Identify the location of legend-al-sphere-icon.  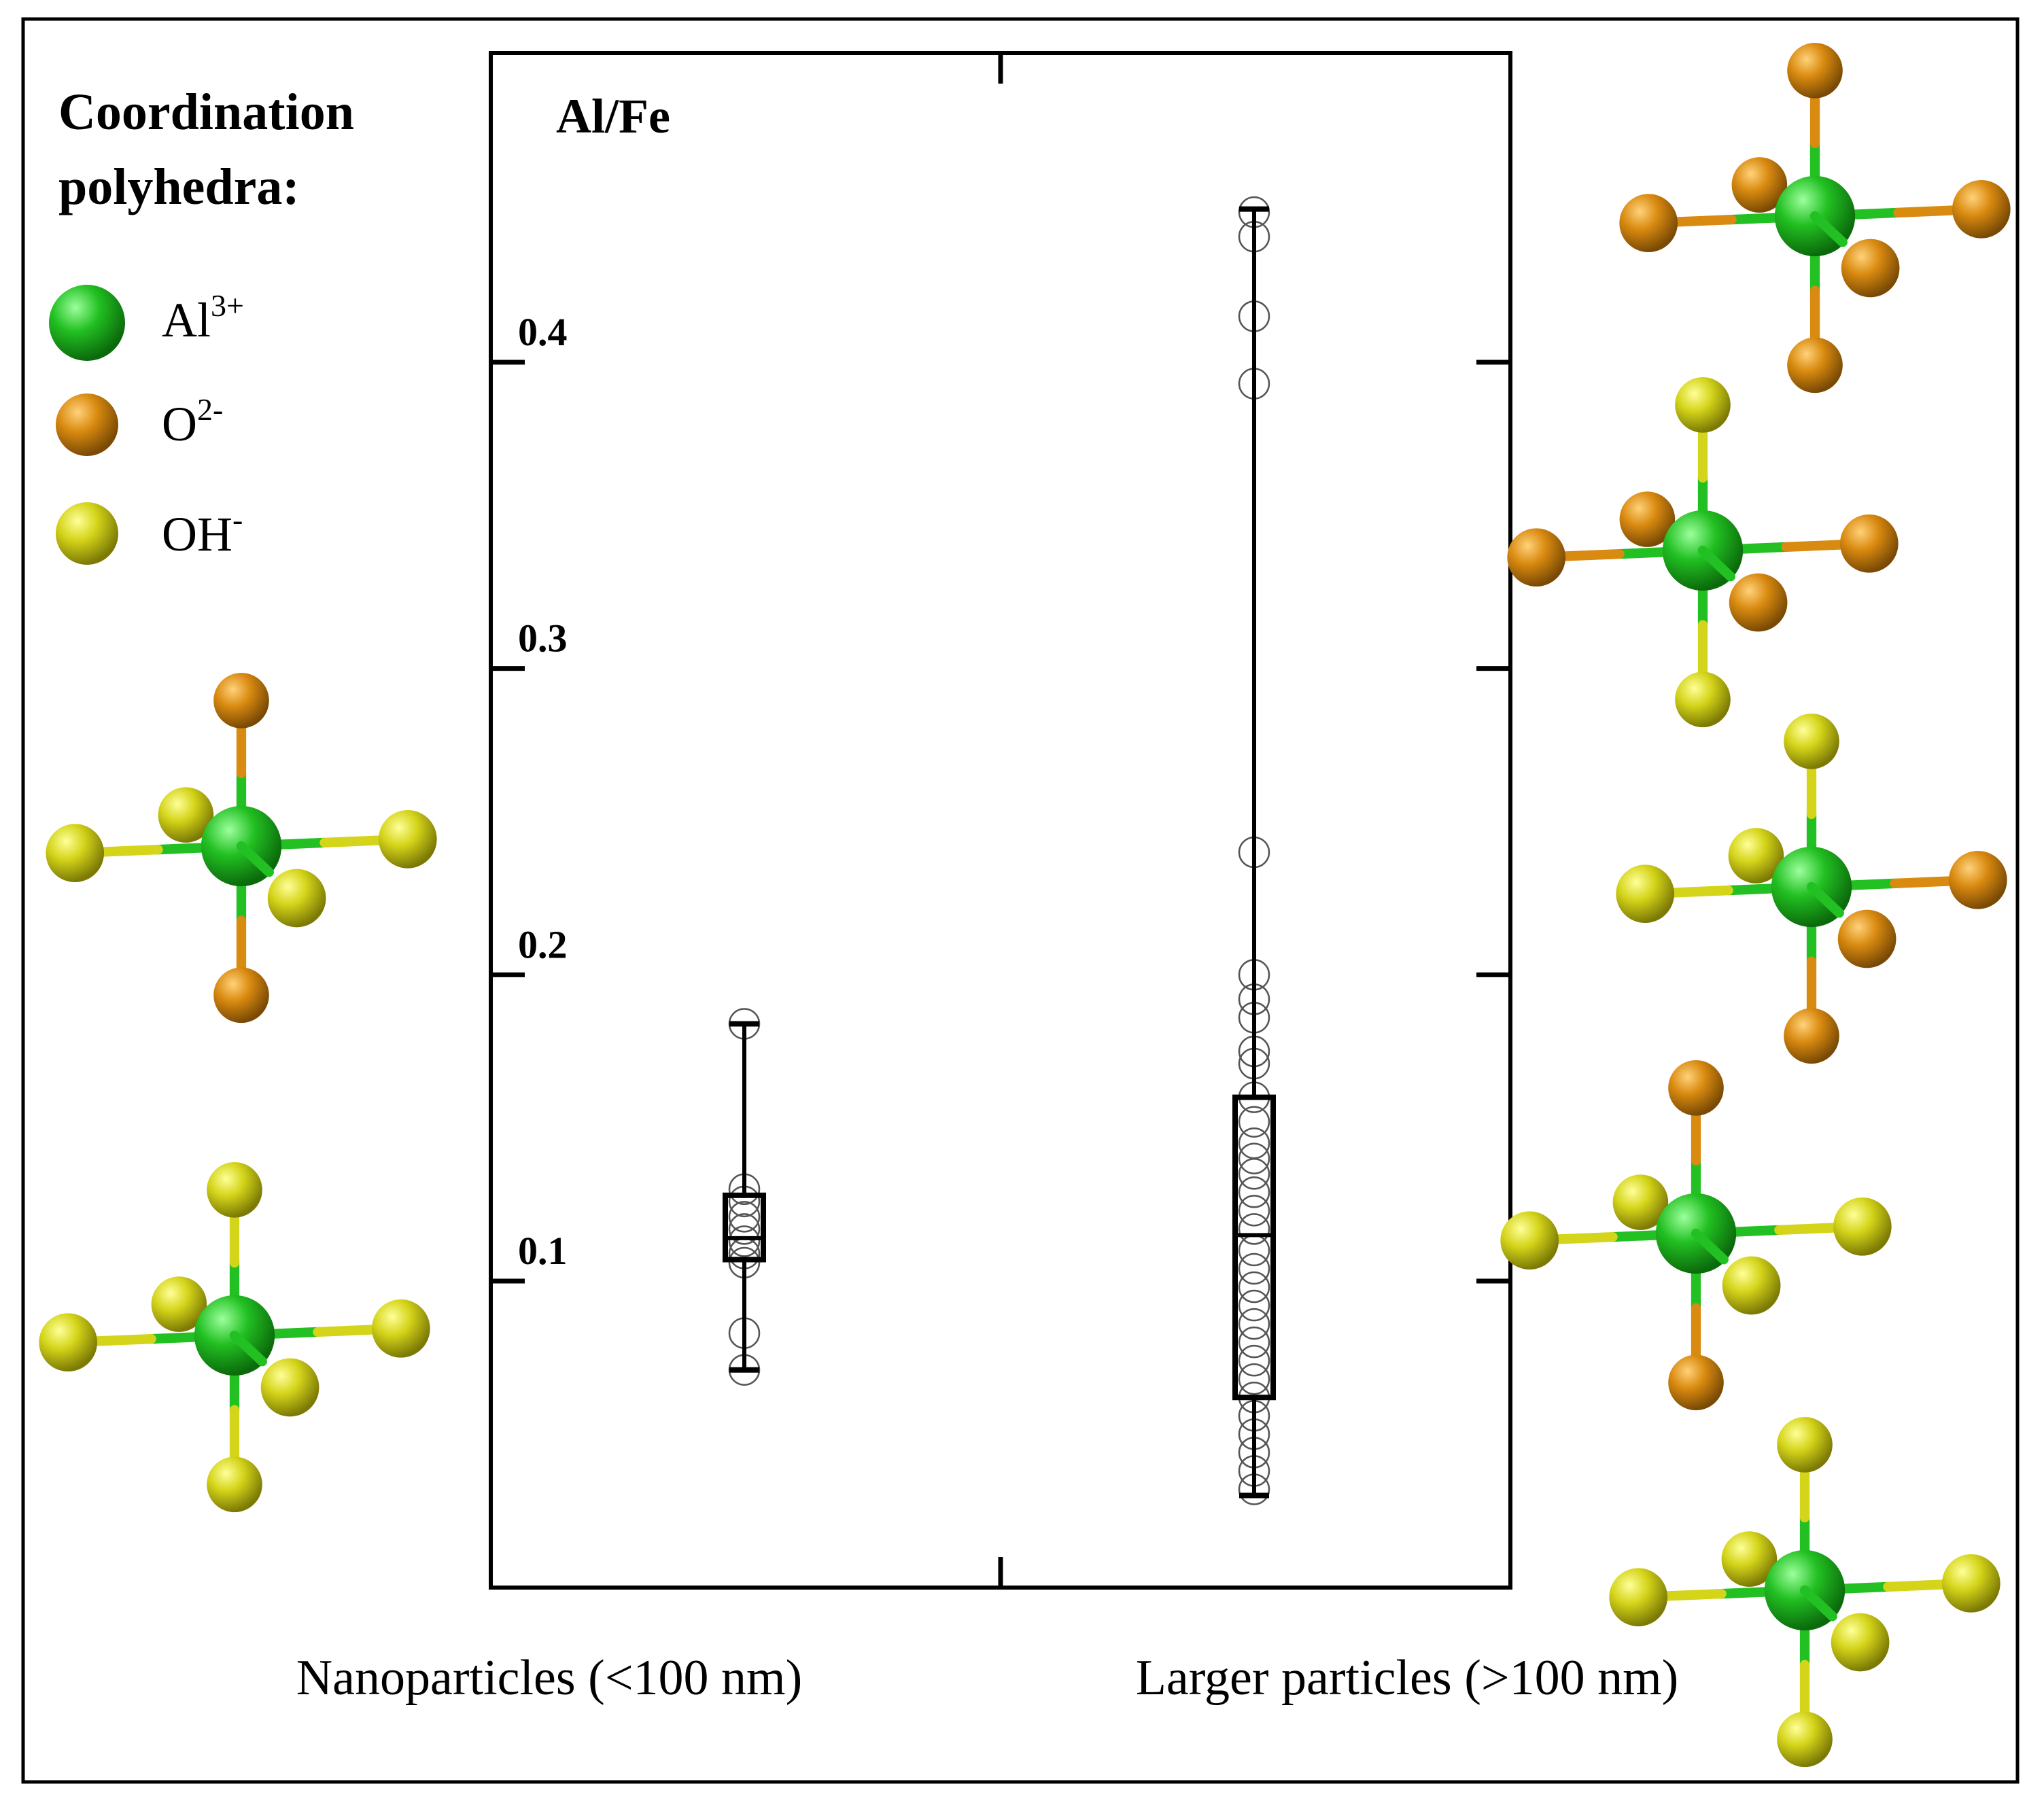
(87, 323).